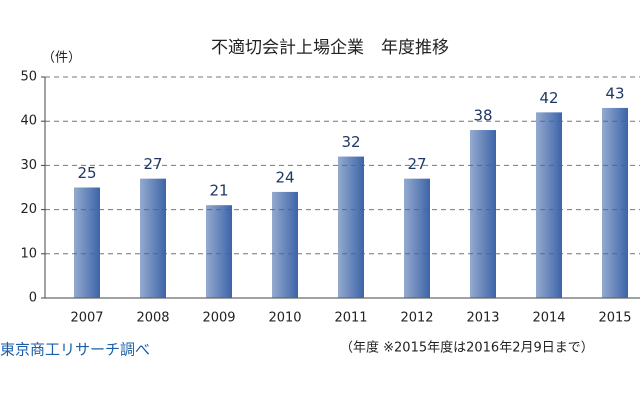 The height and width of the screenshot is (400, 640). What do you see at coordinates (416, 318) in the screenshot?
I see `x-tick-label: 2012` at bounding box center [416, 318].